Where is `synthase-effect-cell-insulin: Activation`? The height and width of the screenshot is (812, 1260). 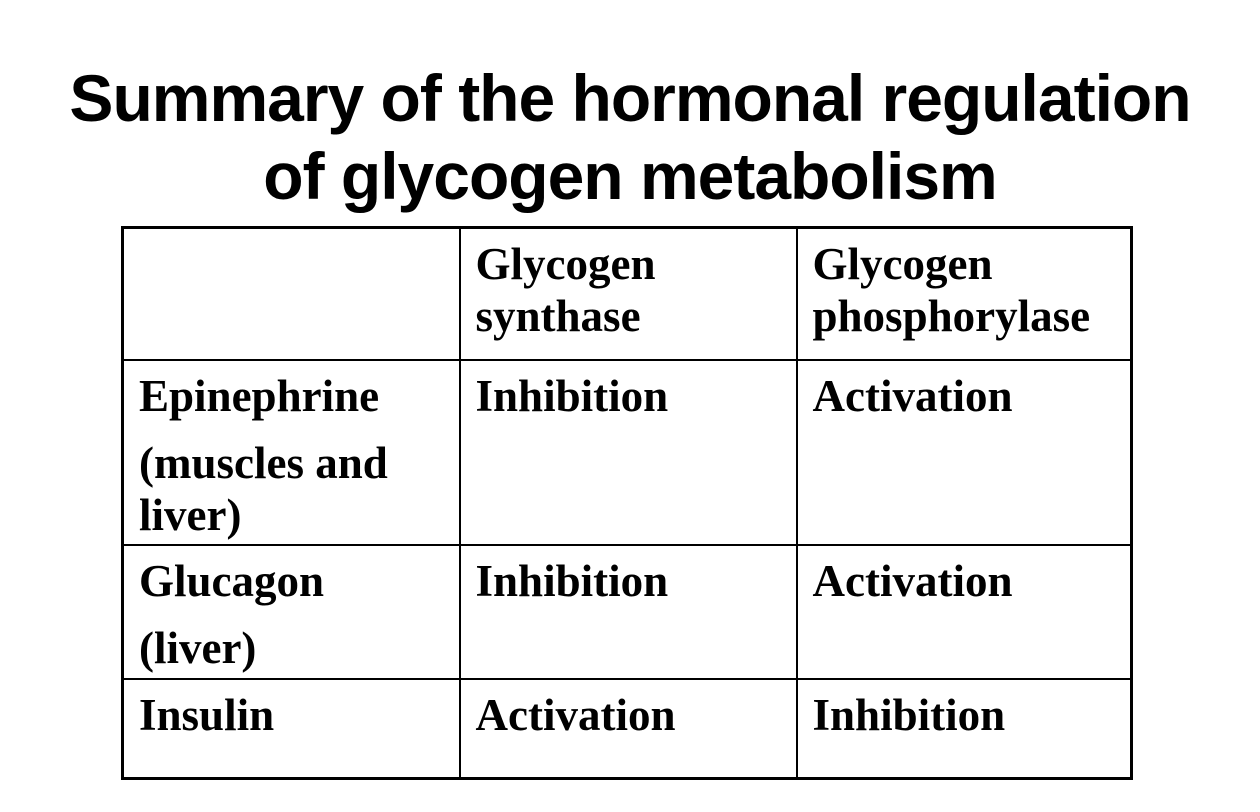
synthase-effect-cell-insulin: Activation is located at coordinates (628, 728).